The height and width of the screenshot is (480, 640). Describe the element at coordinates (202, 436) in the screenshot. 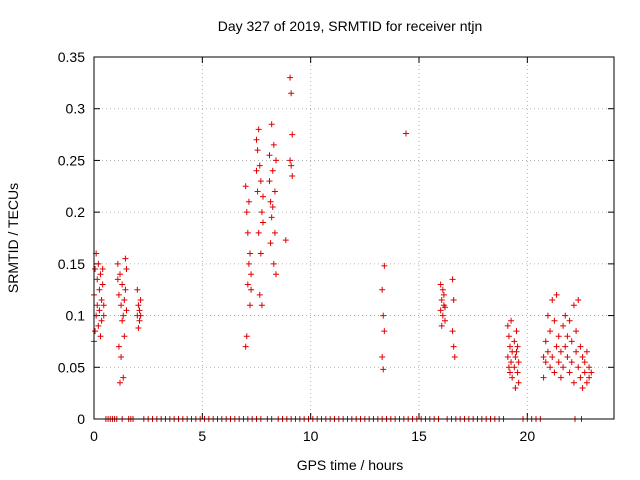

I see `x-tick-label: 5` at that location.